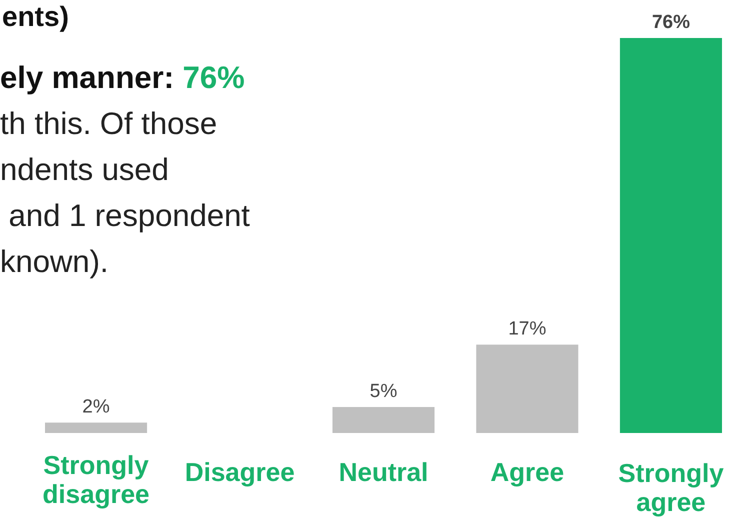 Image resolution: width=755 pixels, height=523 pixels. I want to click on annotation: known)., so click(54, 261).